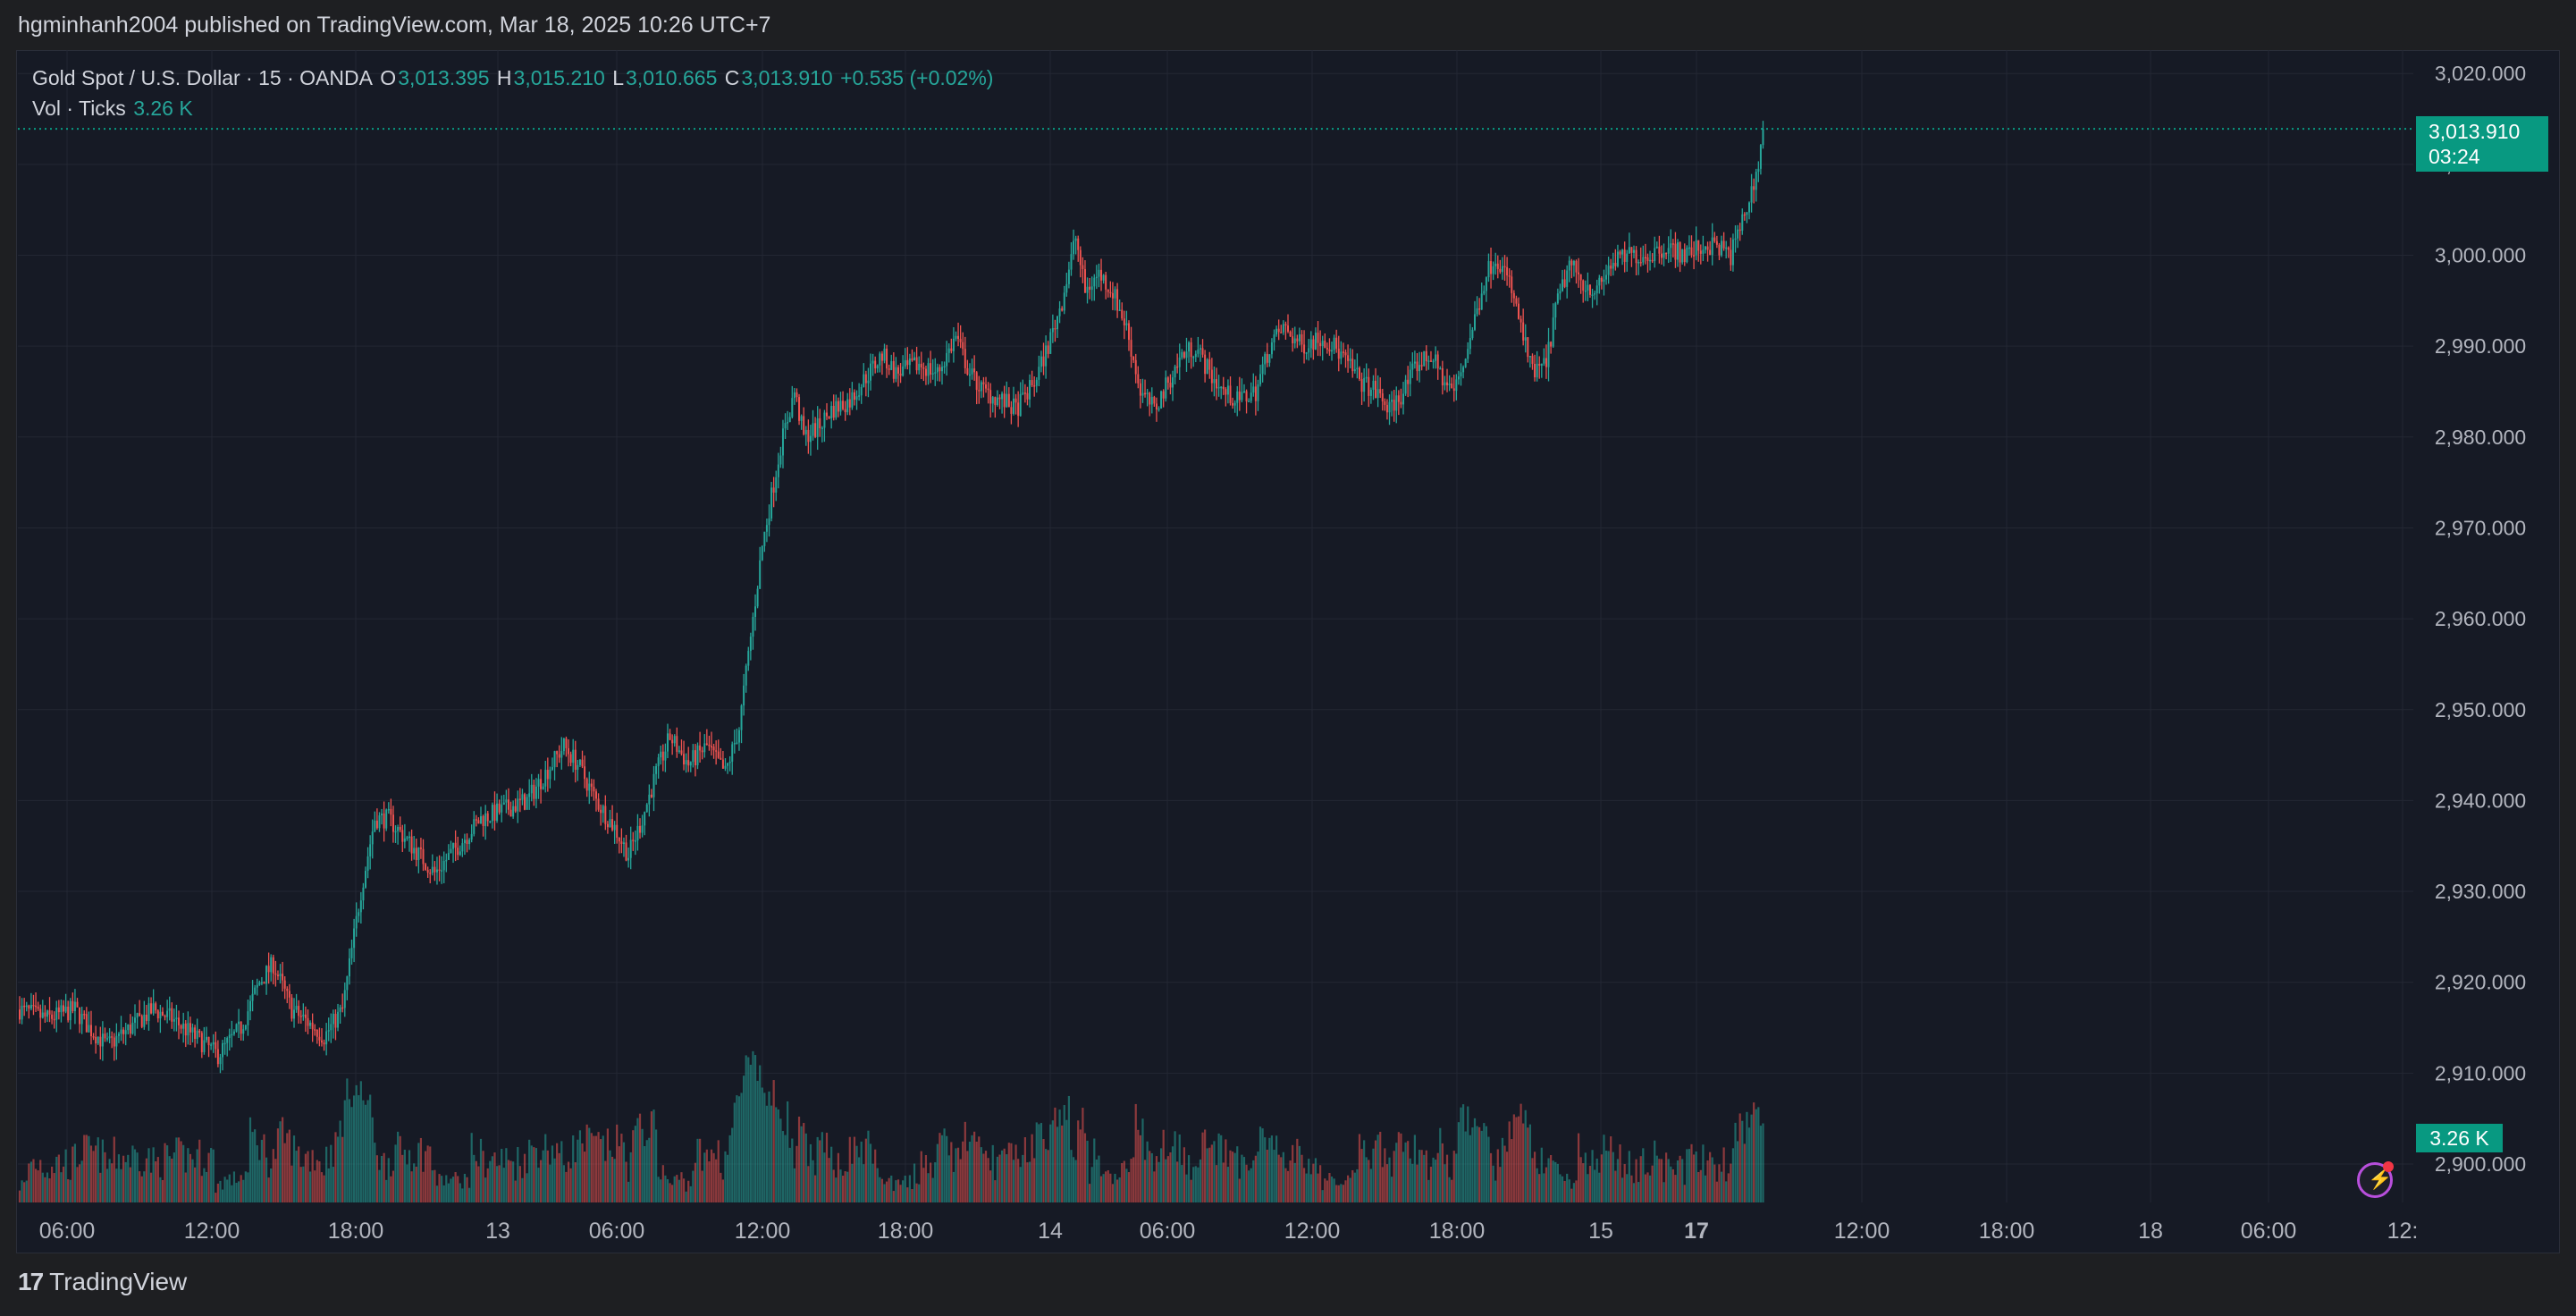 The height and width of the screenshot is (1316, 2576). Describe the element at coordinates (2480, 982) in the screenshot. I see `price-tick-label: 2,920.000` at that location.